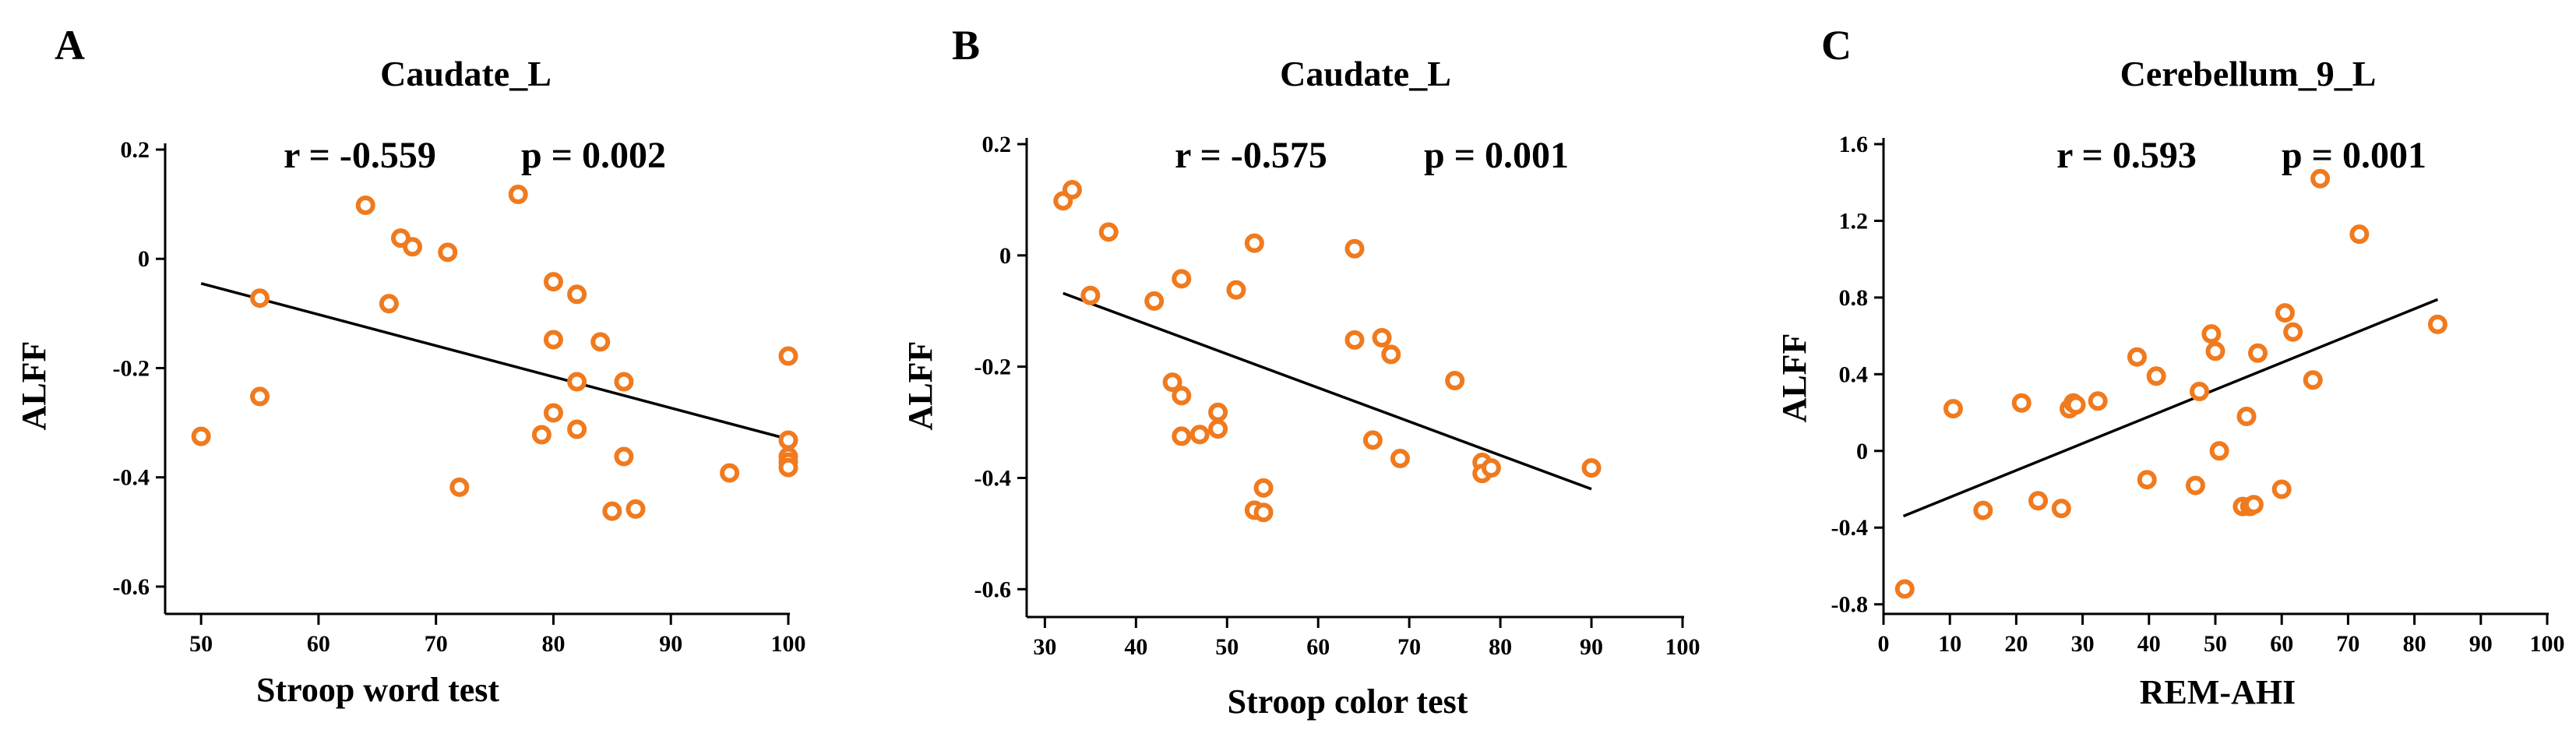 This screenshot has height=737, width=2576. What do you see at coordinates (377, 690) in the screenshot?
I see `x-axis-label: Stroop word test` at bounding box center [377, 690].